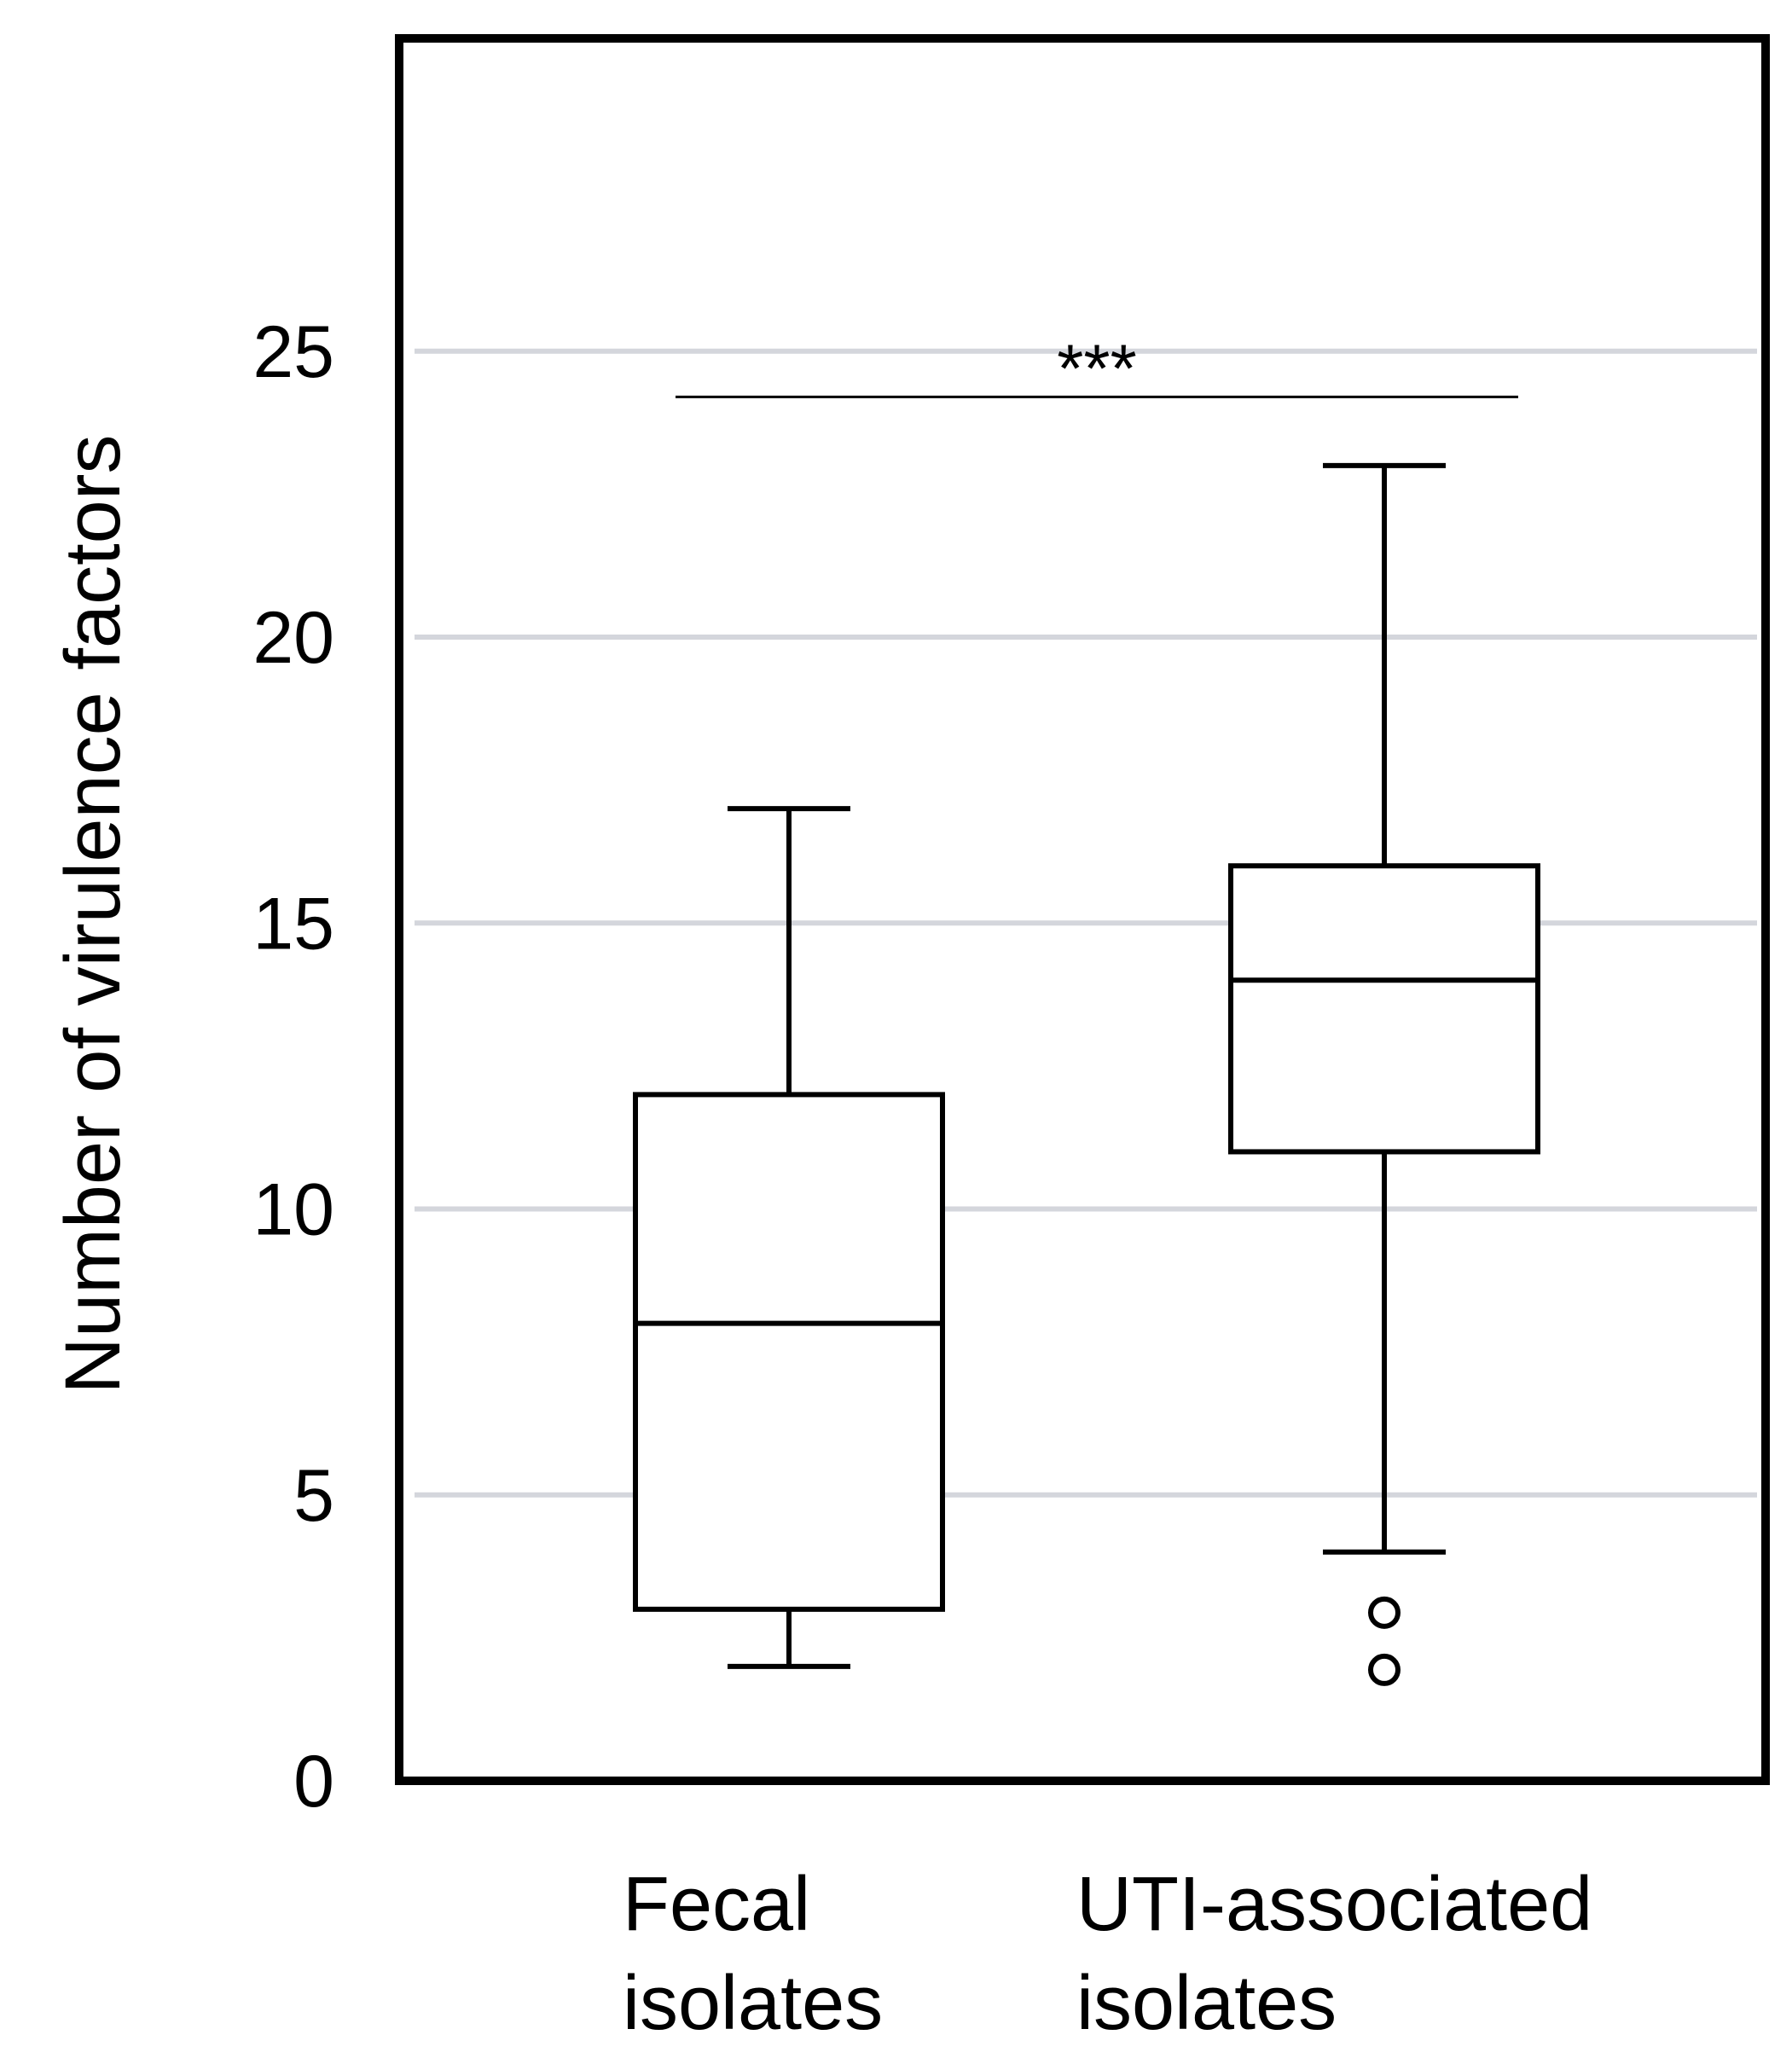 Image resolution: width=1792 pixels, height=2058 pixels. I want to click on y-tick-label: 0, so click(314, 1782).